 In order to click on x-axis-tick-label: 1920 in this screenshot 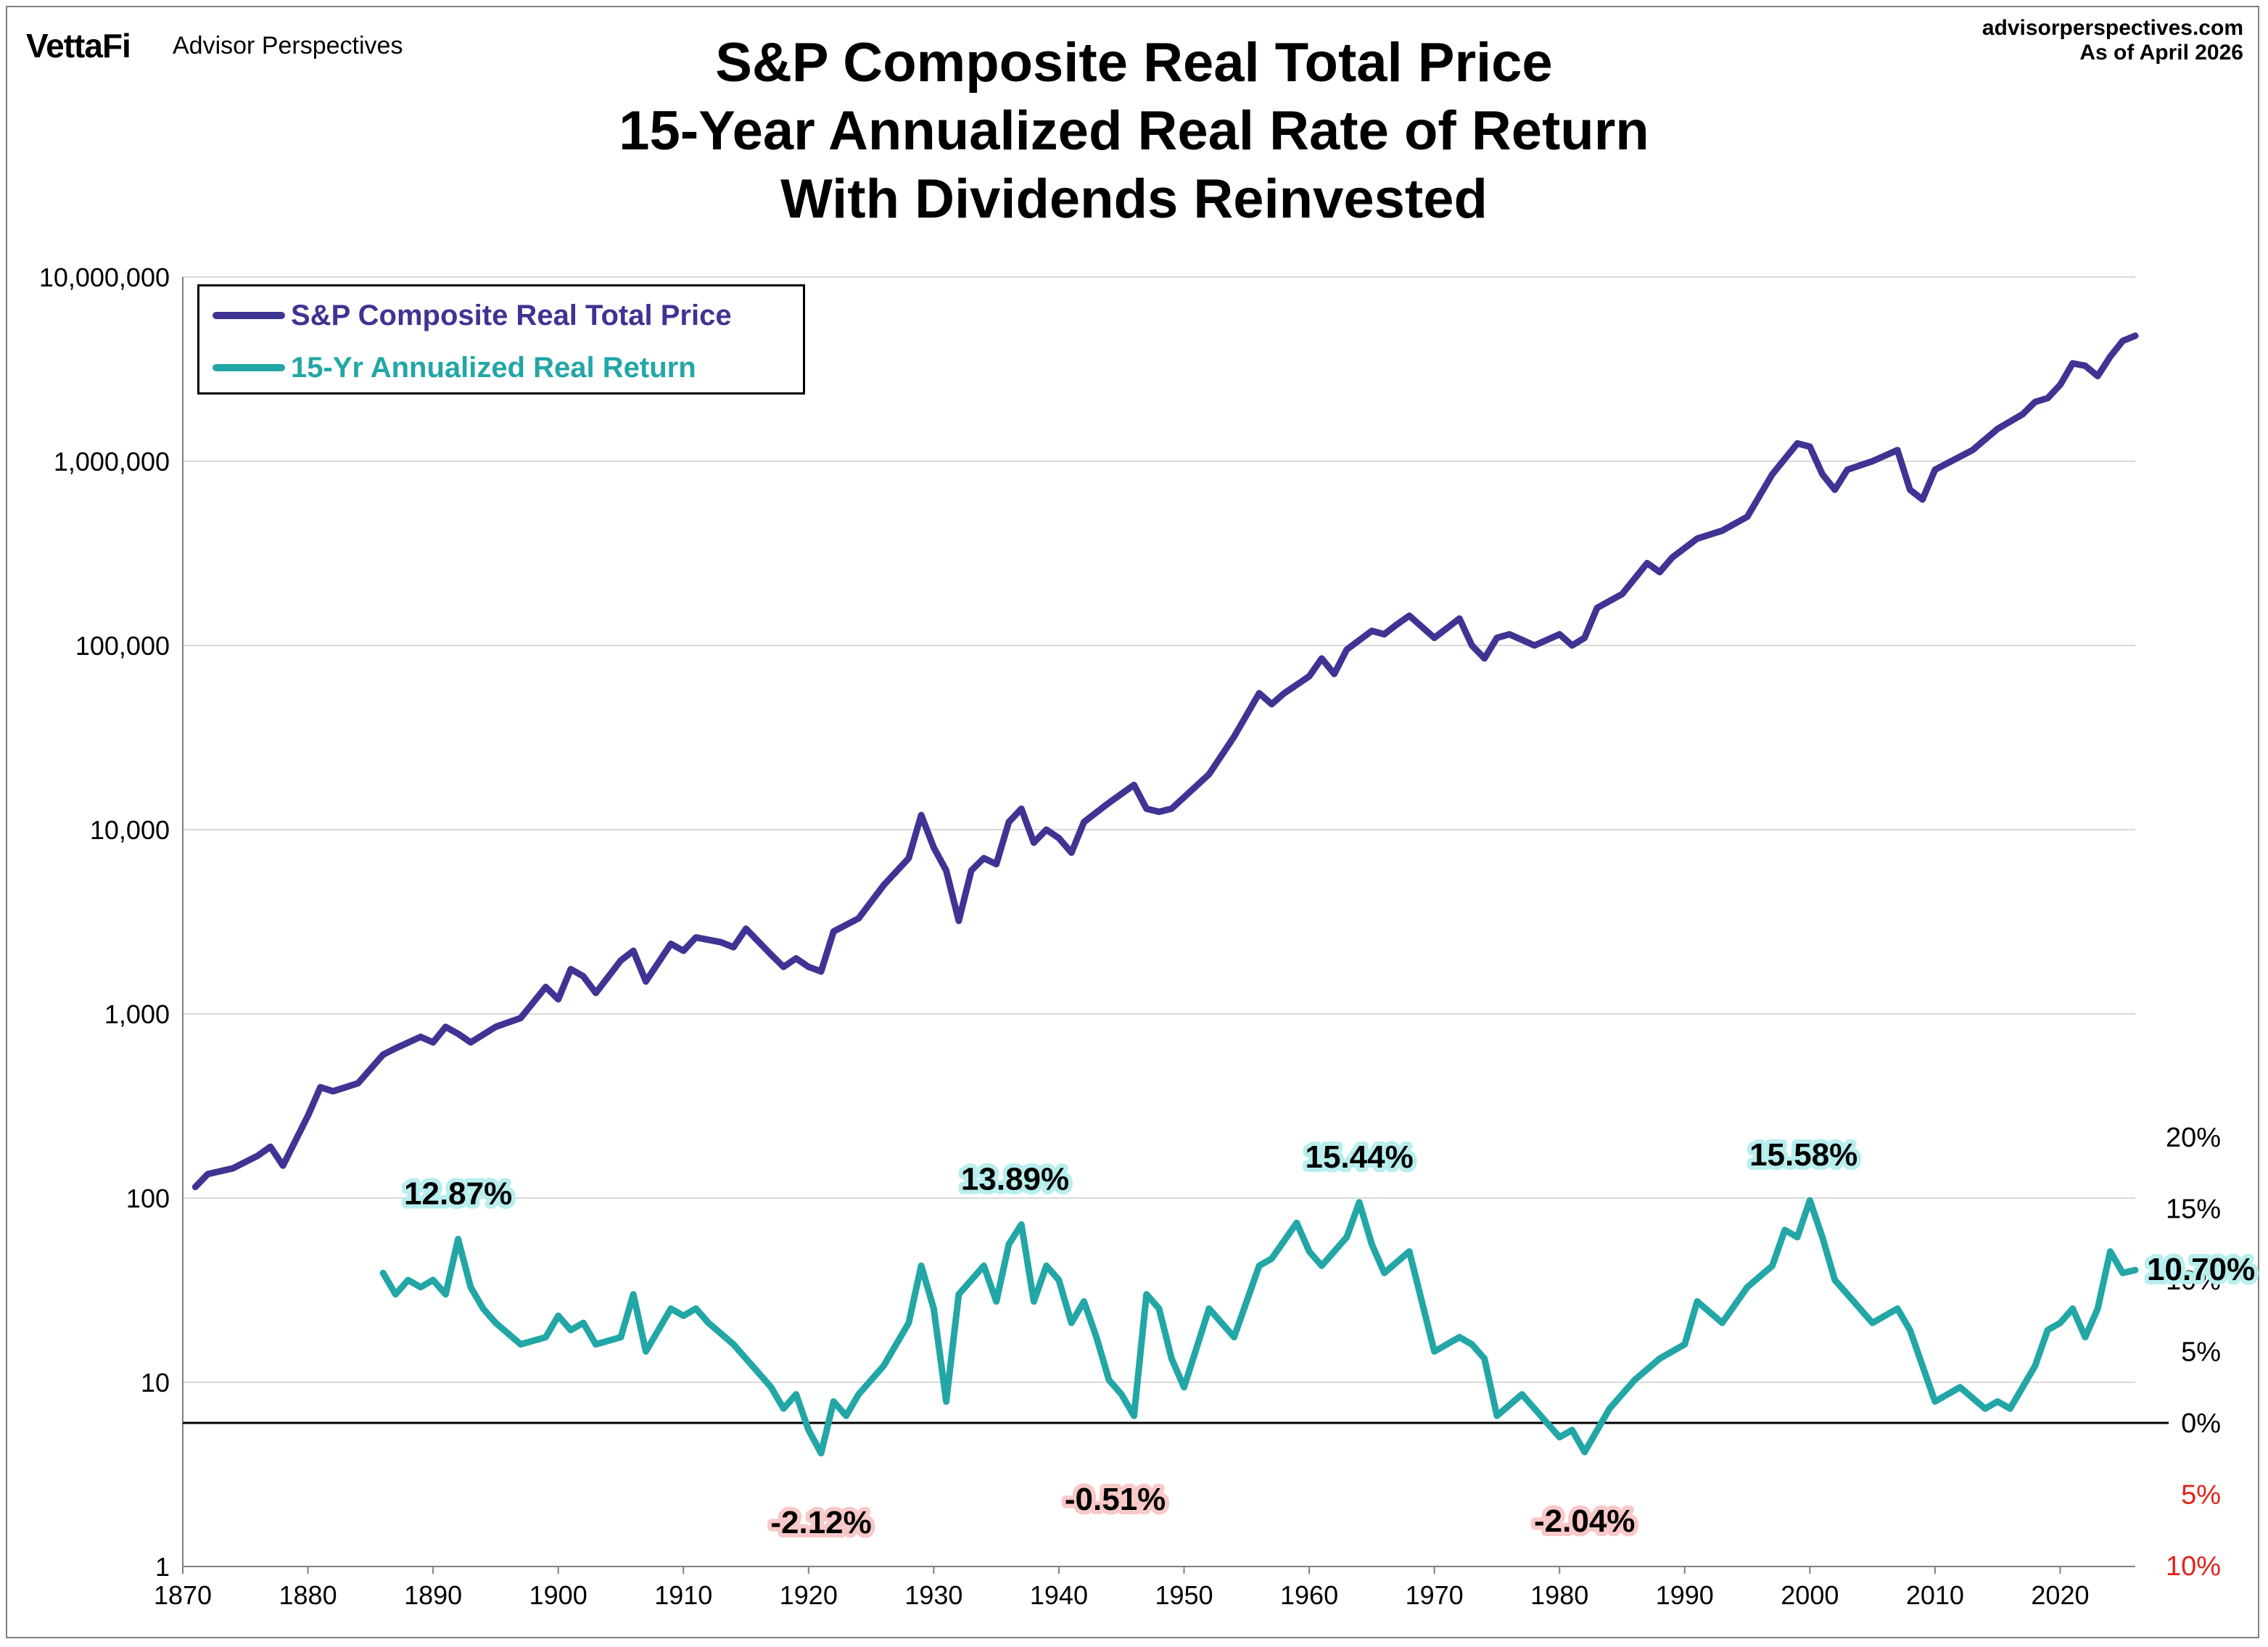, I will do `click(809, 1595)`.